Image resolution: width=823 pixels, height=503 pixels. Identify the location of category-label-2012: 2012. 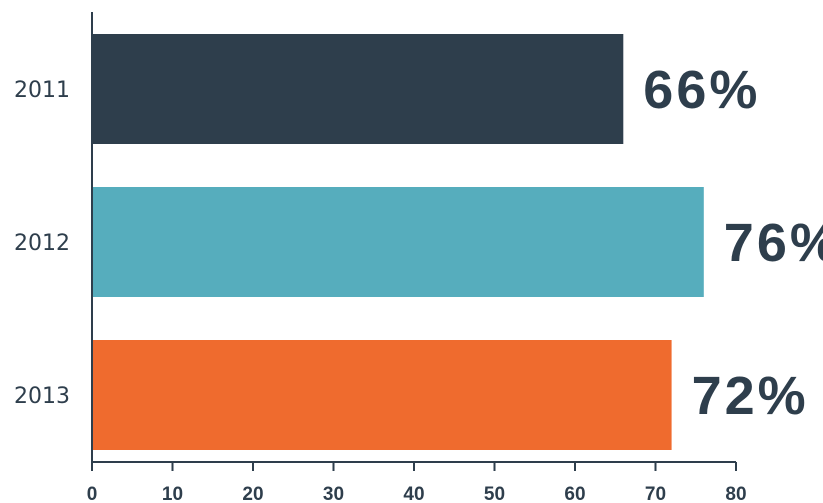
(42, 243).